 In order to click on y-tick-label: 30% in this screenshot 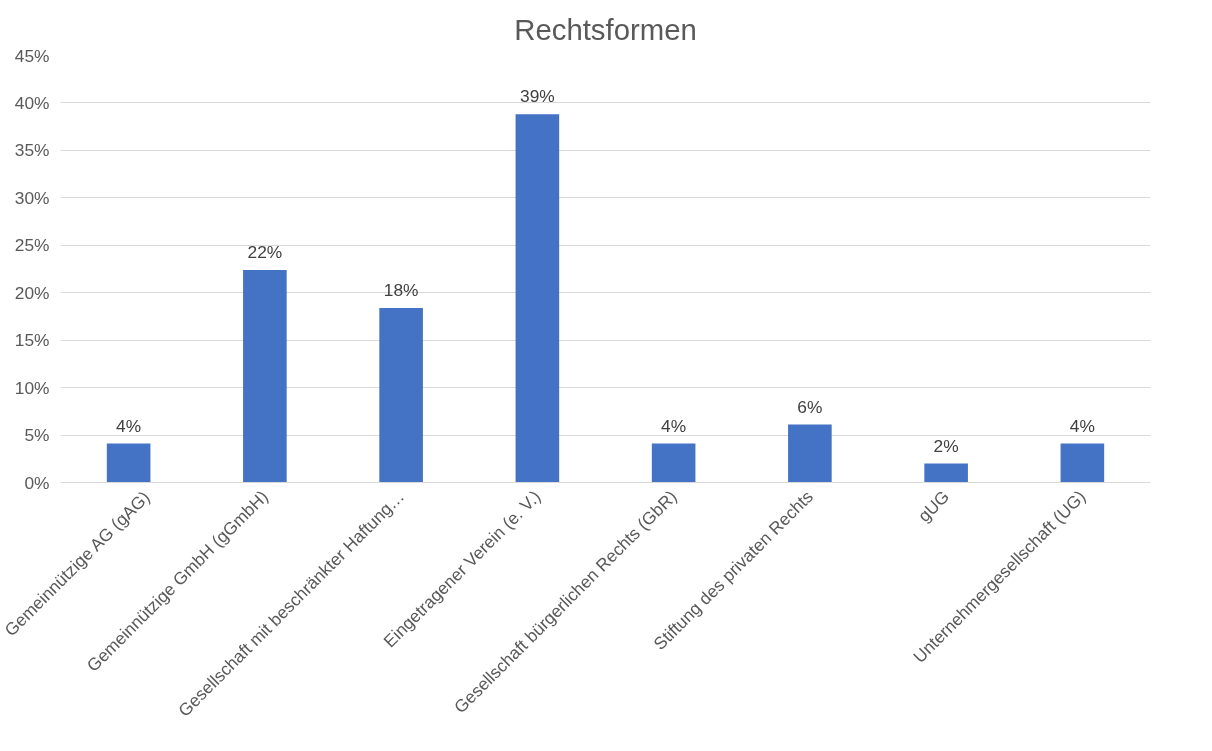, I will do `click(32, 197)`.